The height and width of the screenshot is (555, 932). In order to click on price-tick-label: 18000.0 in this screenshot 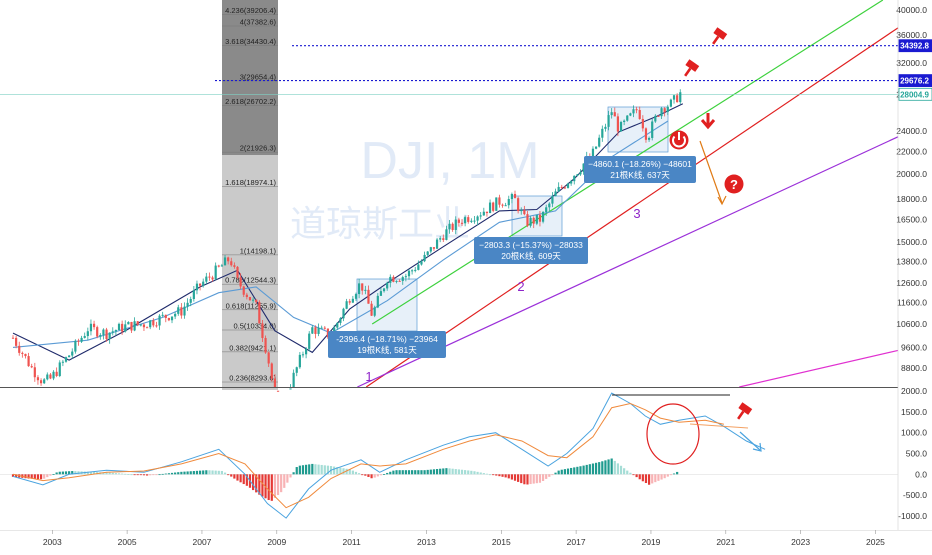, I will do `click(911, 199)`.